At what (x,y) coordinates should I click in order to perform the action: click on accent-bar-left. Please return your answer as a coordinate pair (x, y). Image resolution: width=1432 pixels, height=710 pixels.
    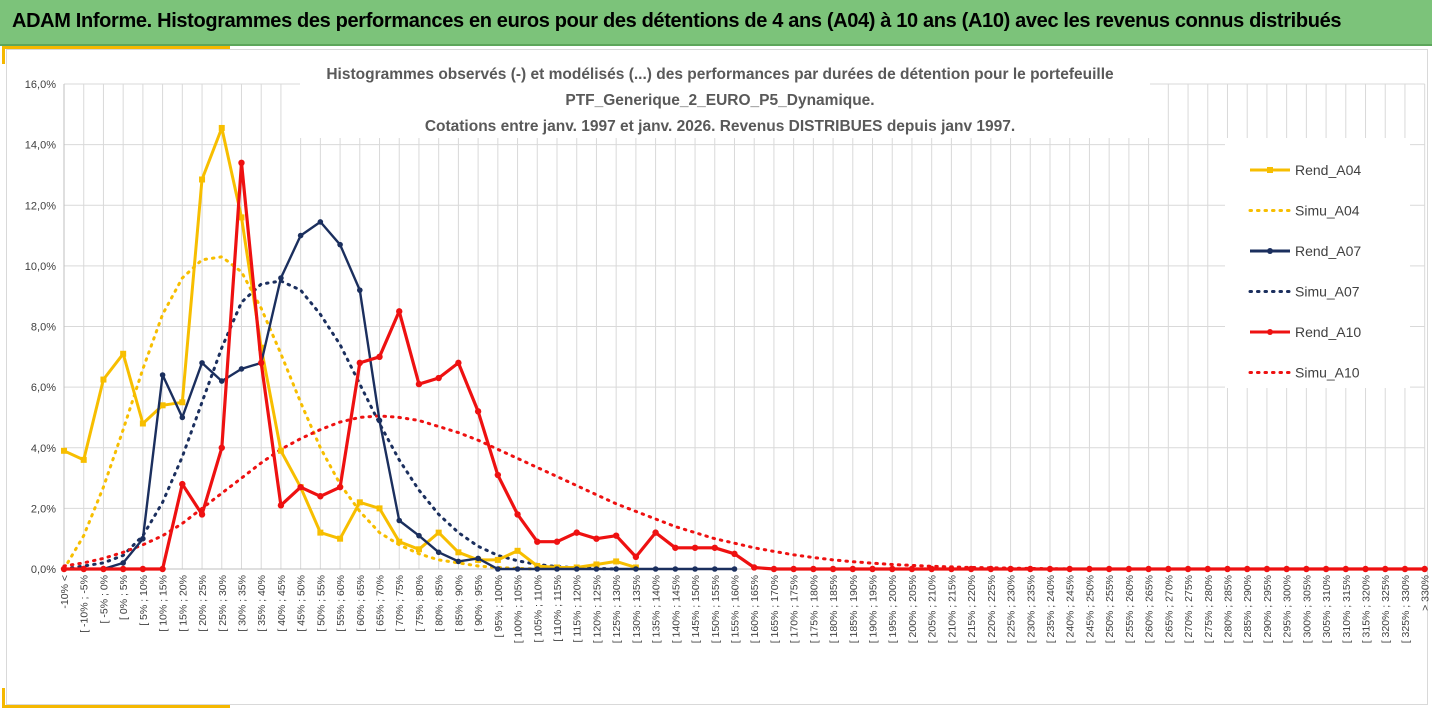
    Looking at the image, I should click on (3, 55).